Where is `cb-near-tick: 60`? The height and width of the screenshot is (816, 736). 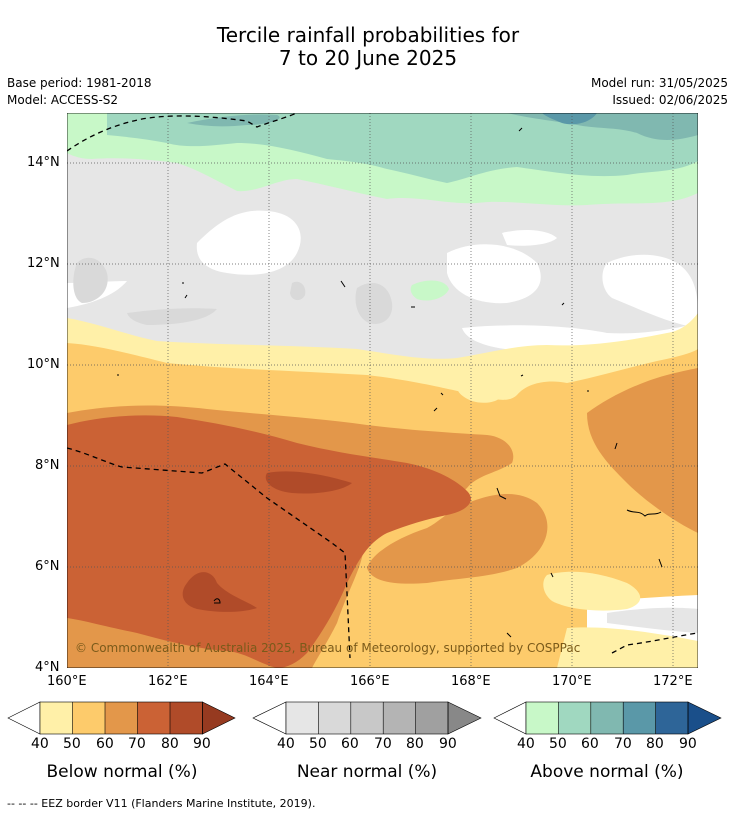
cb-near-tick: 60 is located at coordinates (350, 744).